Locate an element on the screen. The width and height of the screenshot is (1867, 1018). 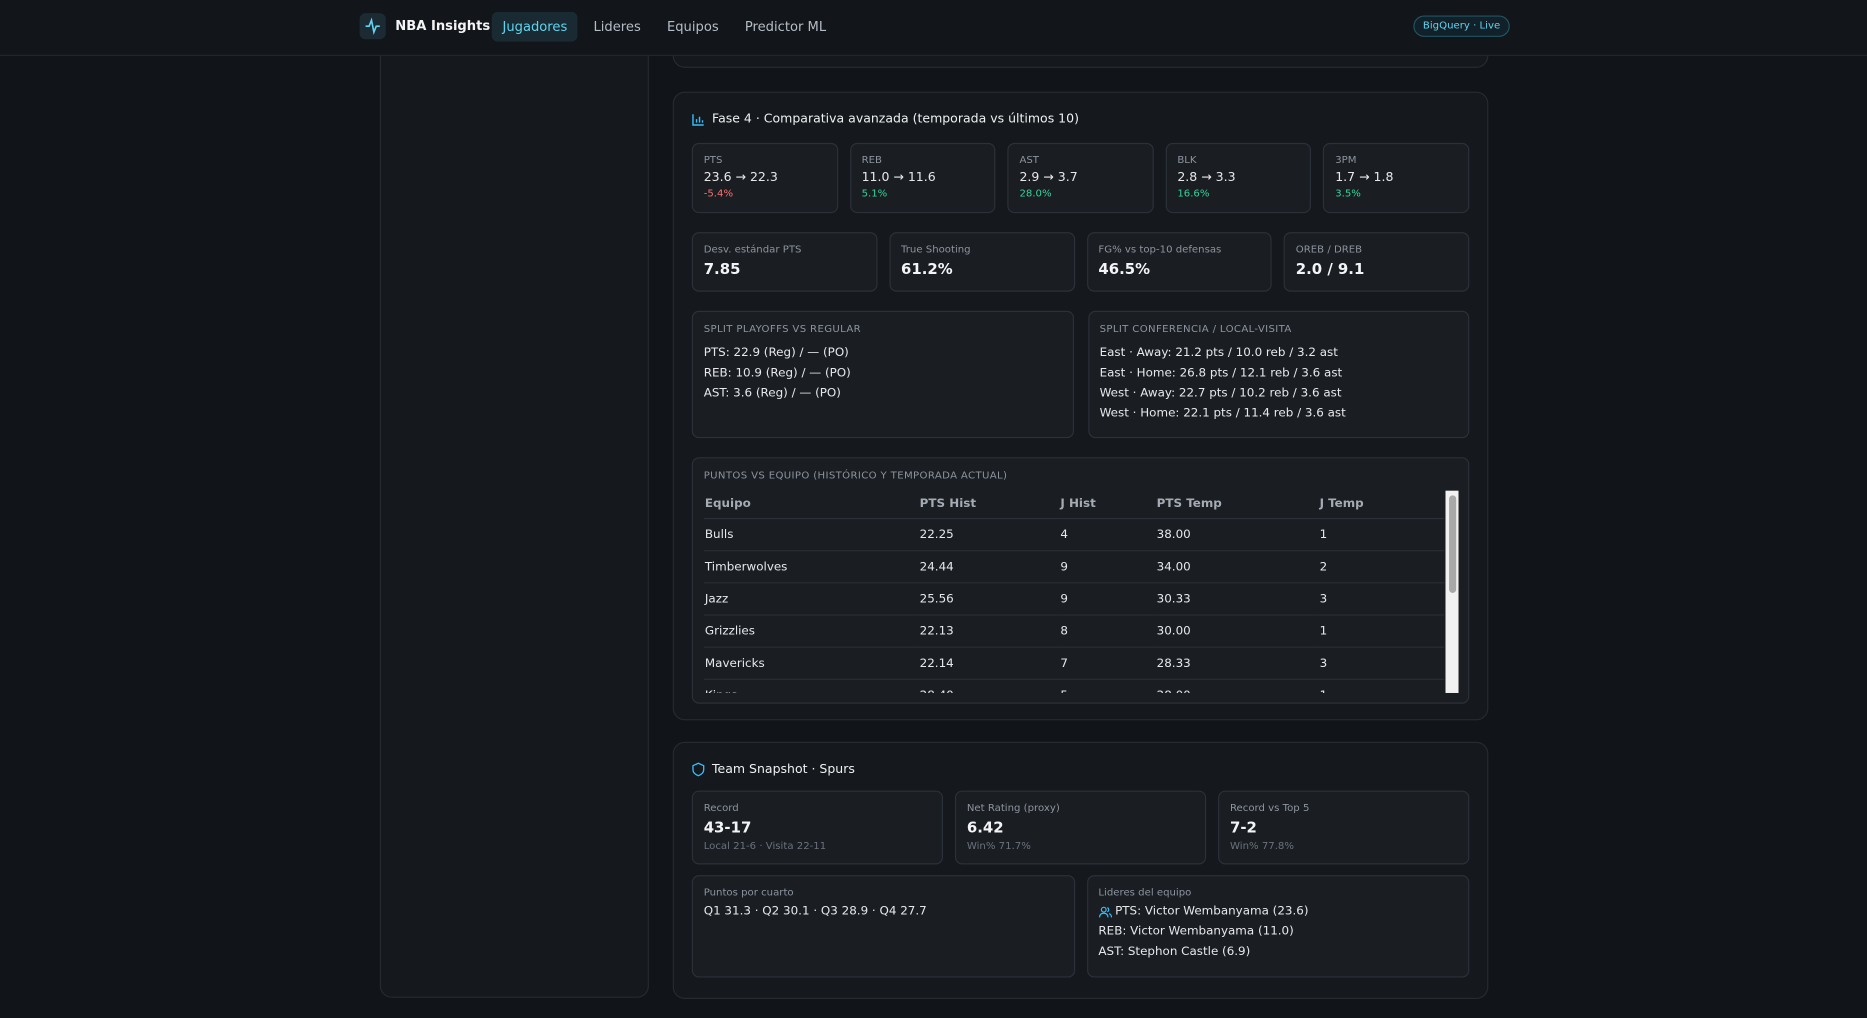
table-cell: 38.00 is located at coordinates (1237, 535).